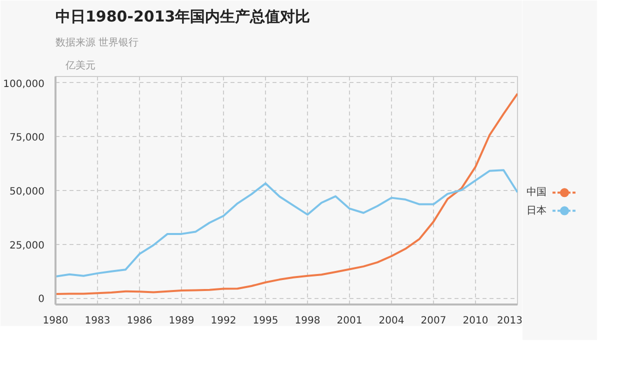  Describe the element at coordinates (80, 66) in the screenshot. I see `y-axis-title: 亿美元` at that location.